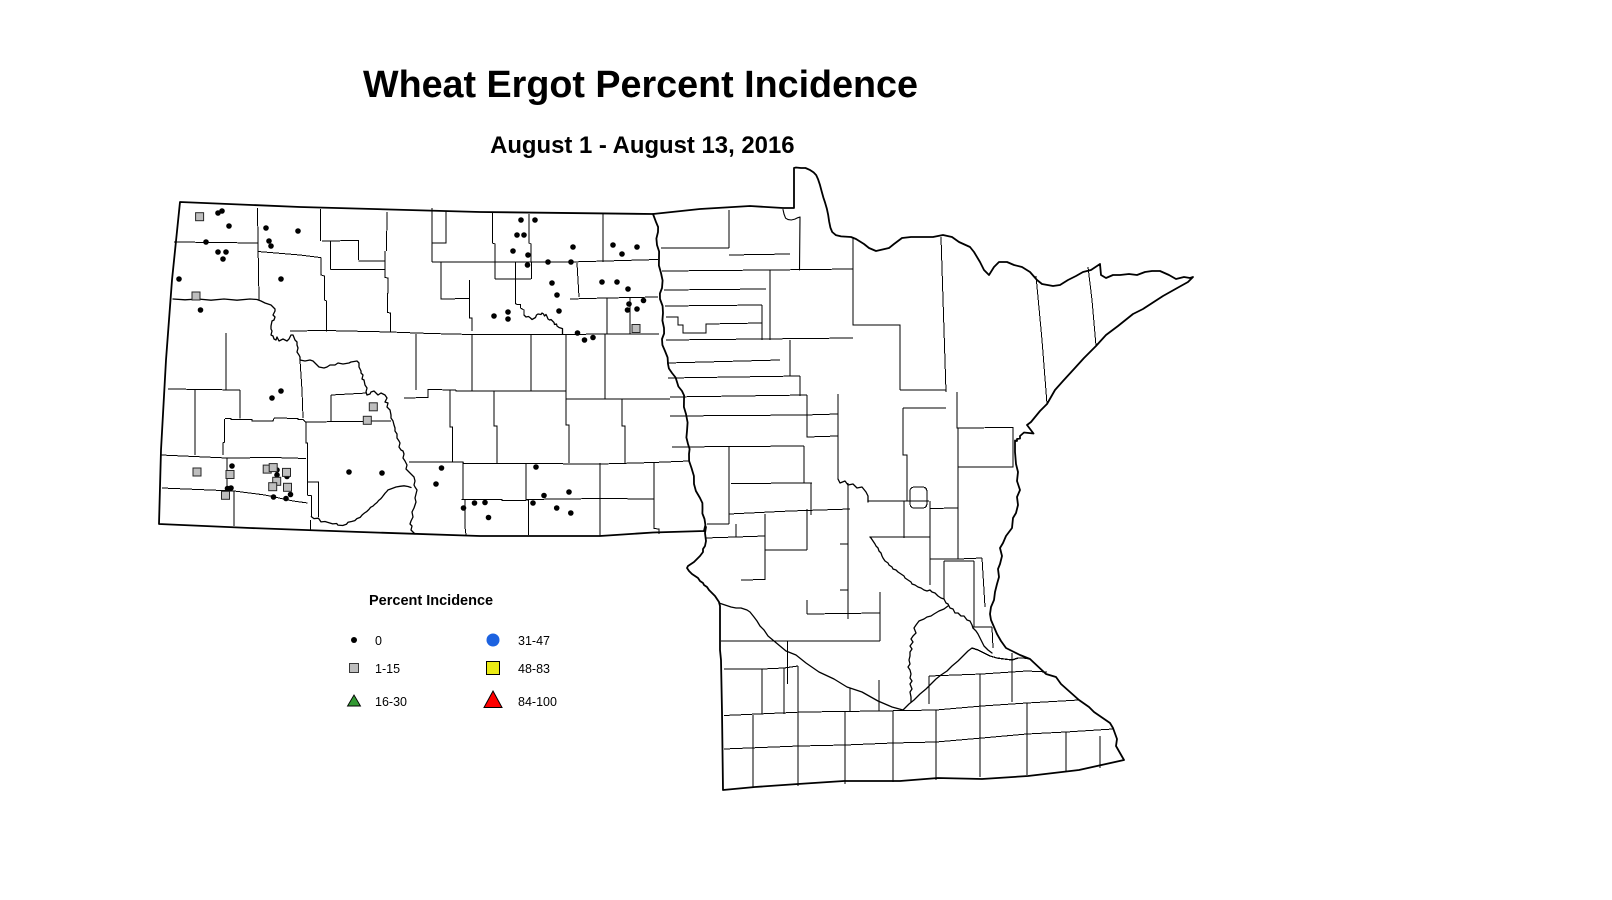  I want to click on svg-text: 48-83, so click(534, 669).